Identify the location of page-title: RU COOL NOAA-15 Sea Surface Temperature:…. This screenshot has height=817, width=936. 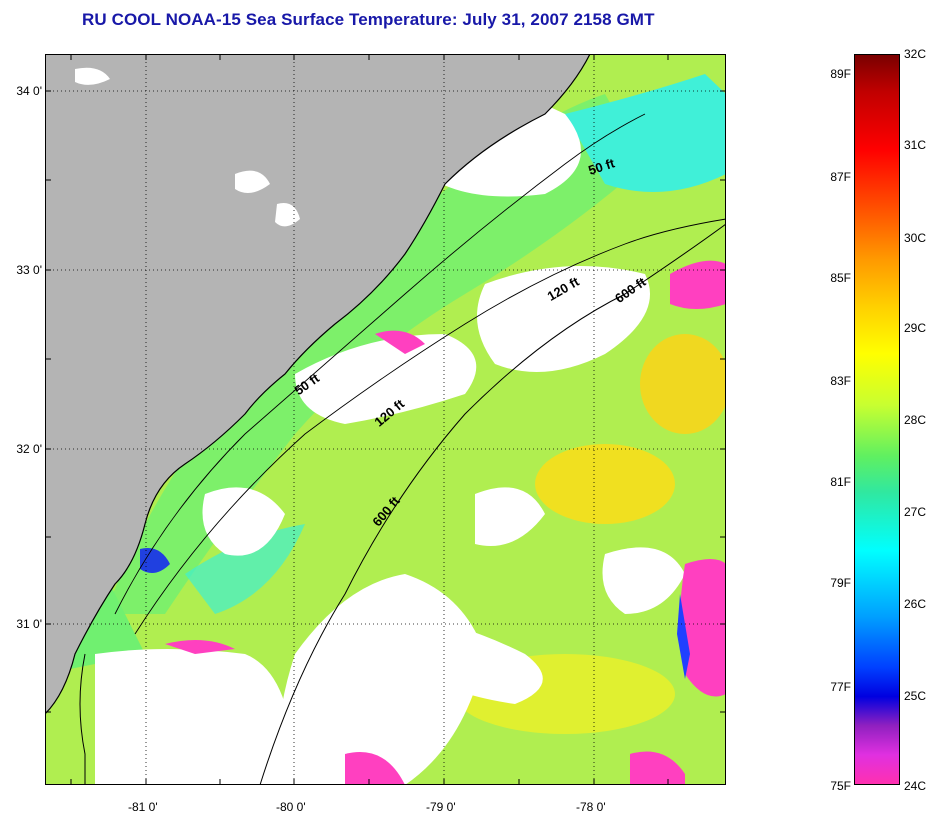
(368, 19).